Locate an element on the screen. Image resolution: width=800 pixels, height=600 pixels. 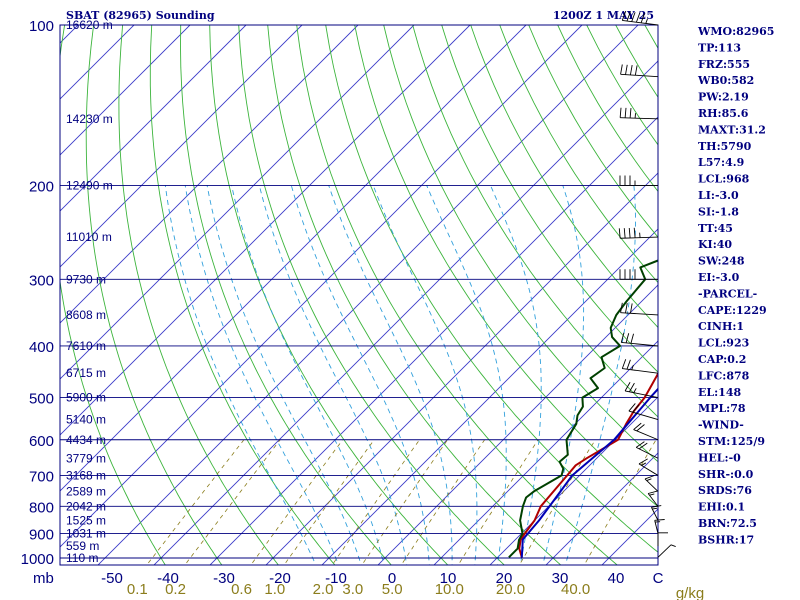
sounding-index: -PARCEL- is located at coordinates (727, 293).